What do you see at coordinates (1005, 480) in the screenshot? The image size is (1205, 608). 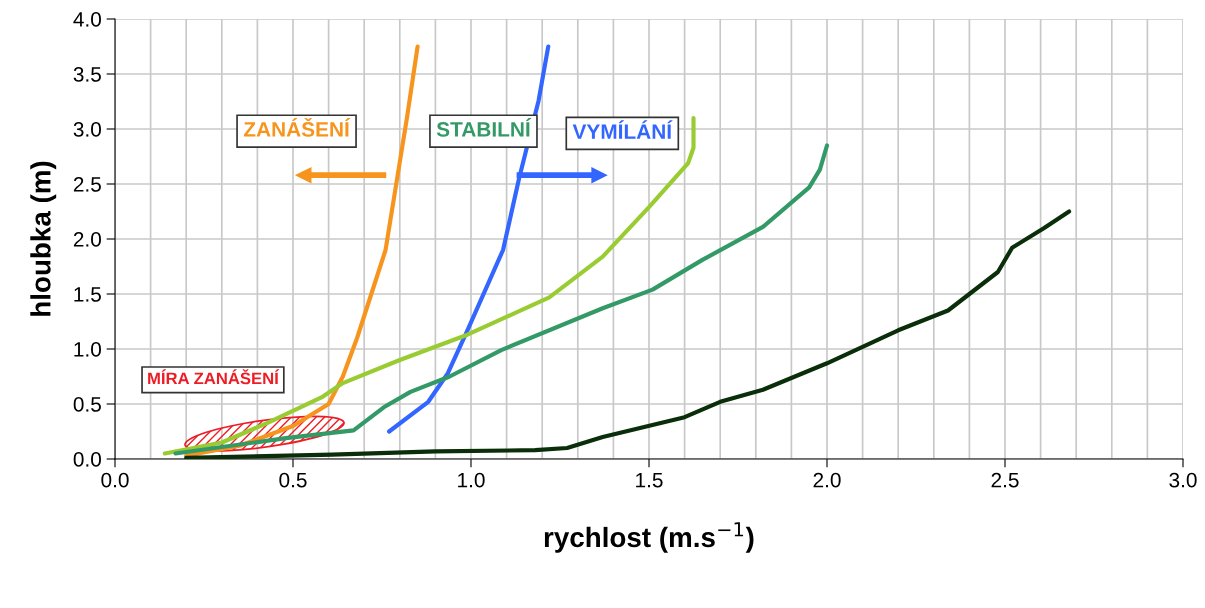 I see `x-tick-label: 2.5` at bounding box center [1005, 480].